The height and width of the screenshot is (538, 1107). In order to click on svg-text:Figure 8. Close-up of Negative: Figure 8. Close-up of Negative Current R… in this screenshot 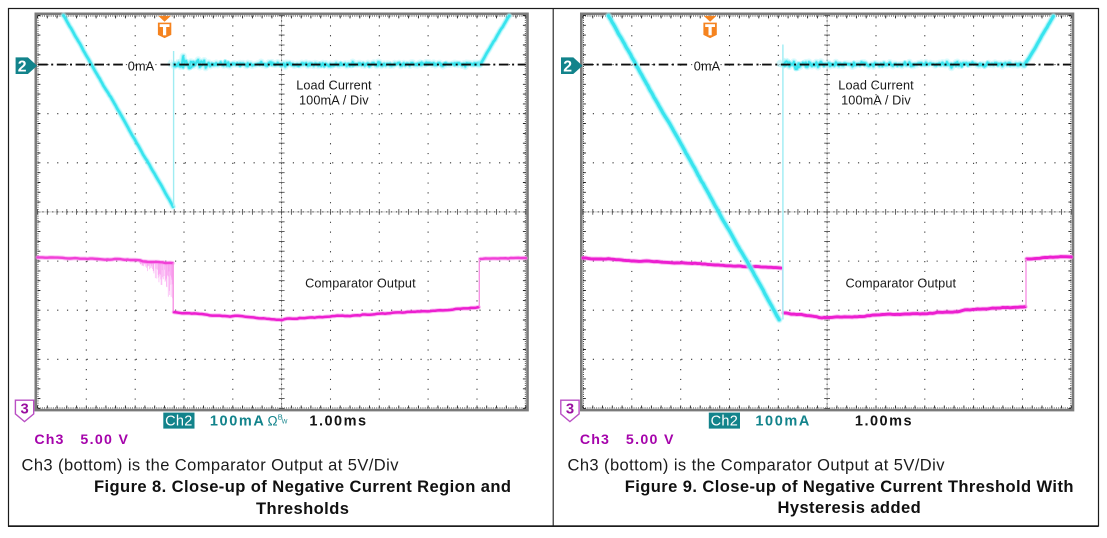, I will do `click(302, 486)`.